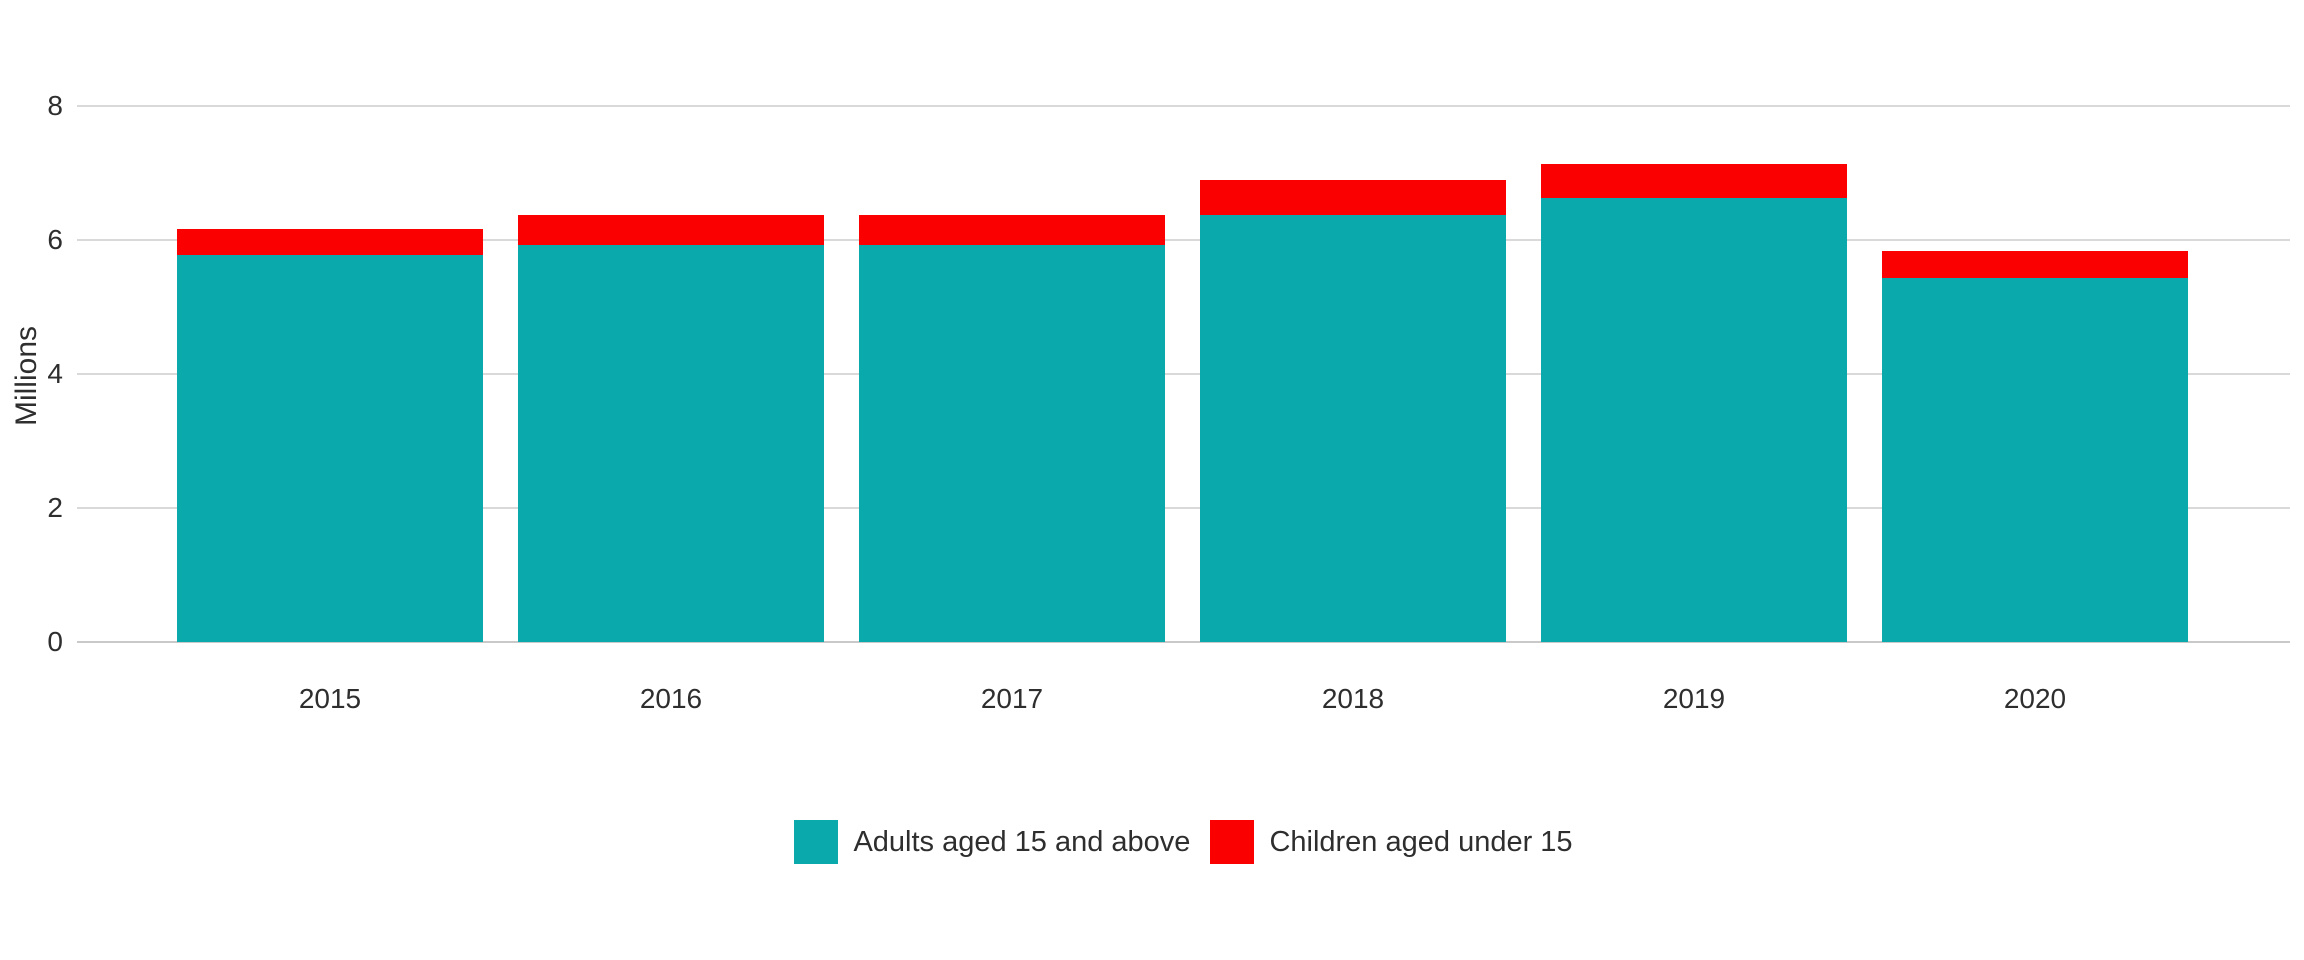 The height and width of the screenshot is (960, 2304). I want to click on y-axis-title: Millions, so click(26, 376).